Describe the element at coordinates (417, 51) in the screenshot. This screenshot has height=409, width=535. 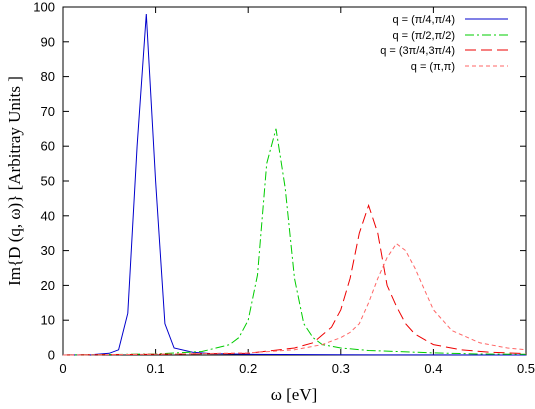
I see `legend-label-3: q = (3π/4,3π/4)` at that location.